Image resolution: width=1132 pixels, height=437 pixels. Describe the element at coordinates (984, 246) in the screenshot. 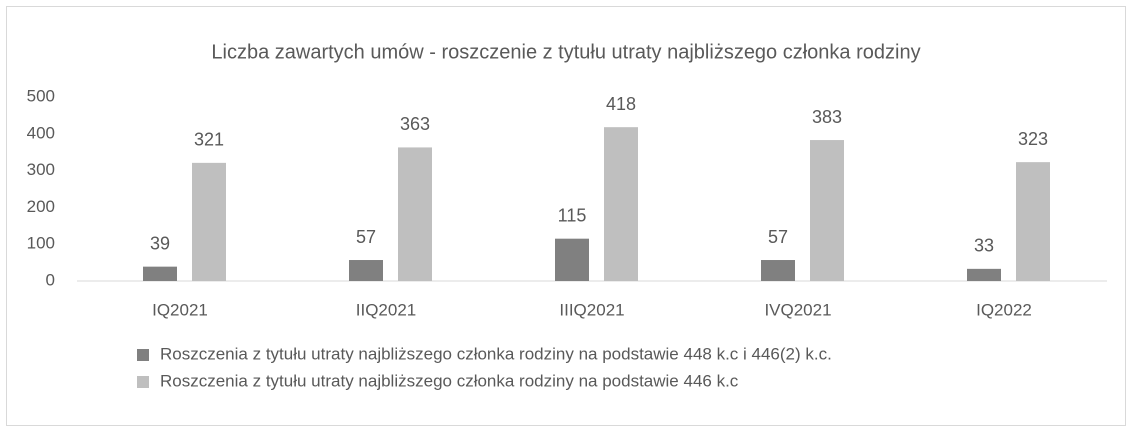

I see `data-label: 33` at that location.